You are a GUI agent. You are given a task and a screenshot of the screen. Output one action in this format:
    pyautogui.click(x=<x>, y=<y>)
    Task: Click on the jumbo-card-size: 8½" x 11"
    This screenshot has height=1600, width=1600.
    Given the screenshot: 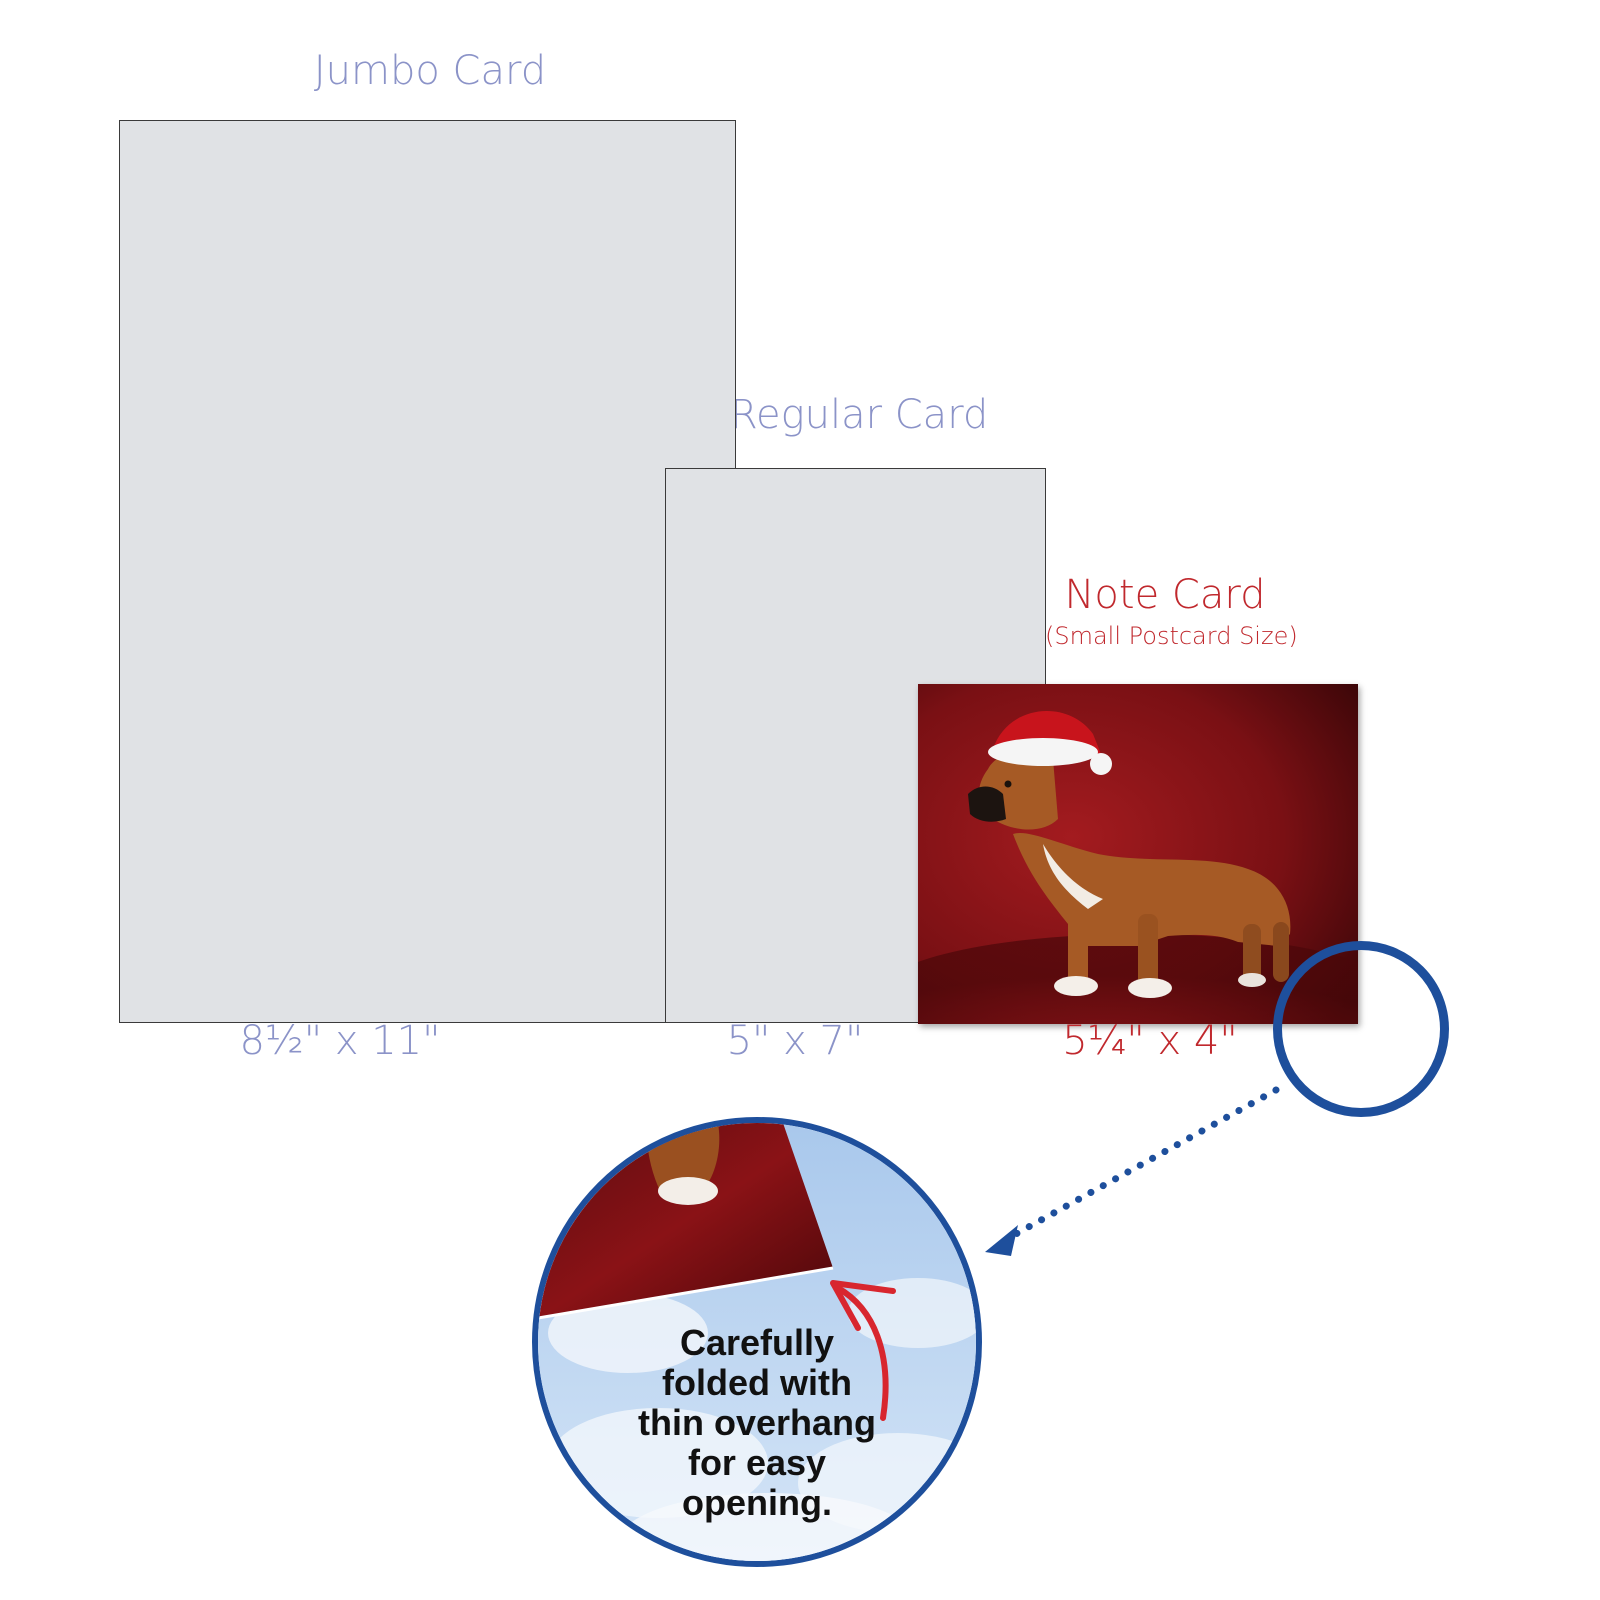 What is the action you would take?
    pyautogui.click(x=340, y=1041)
    